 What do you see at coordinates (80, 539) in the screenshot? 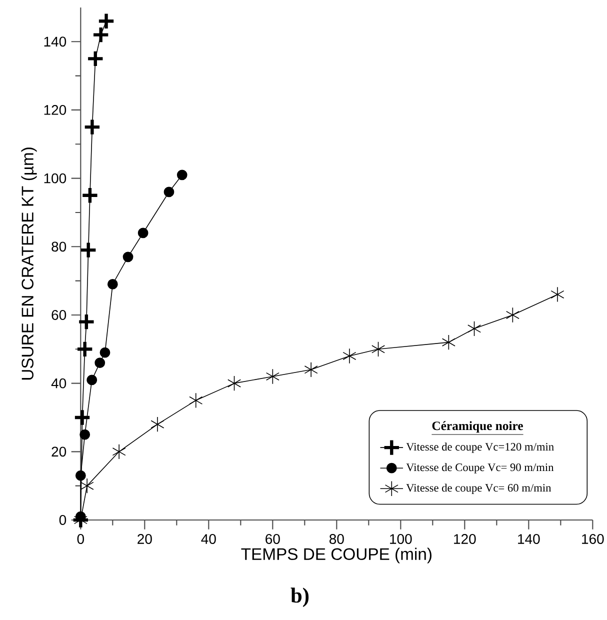
I see `x-tick-label: 0` at bounding box center [80, 539].